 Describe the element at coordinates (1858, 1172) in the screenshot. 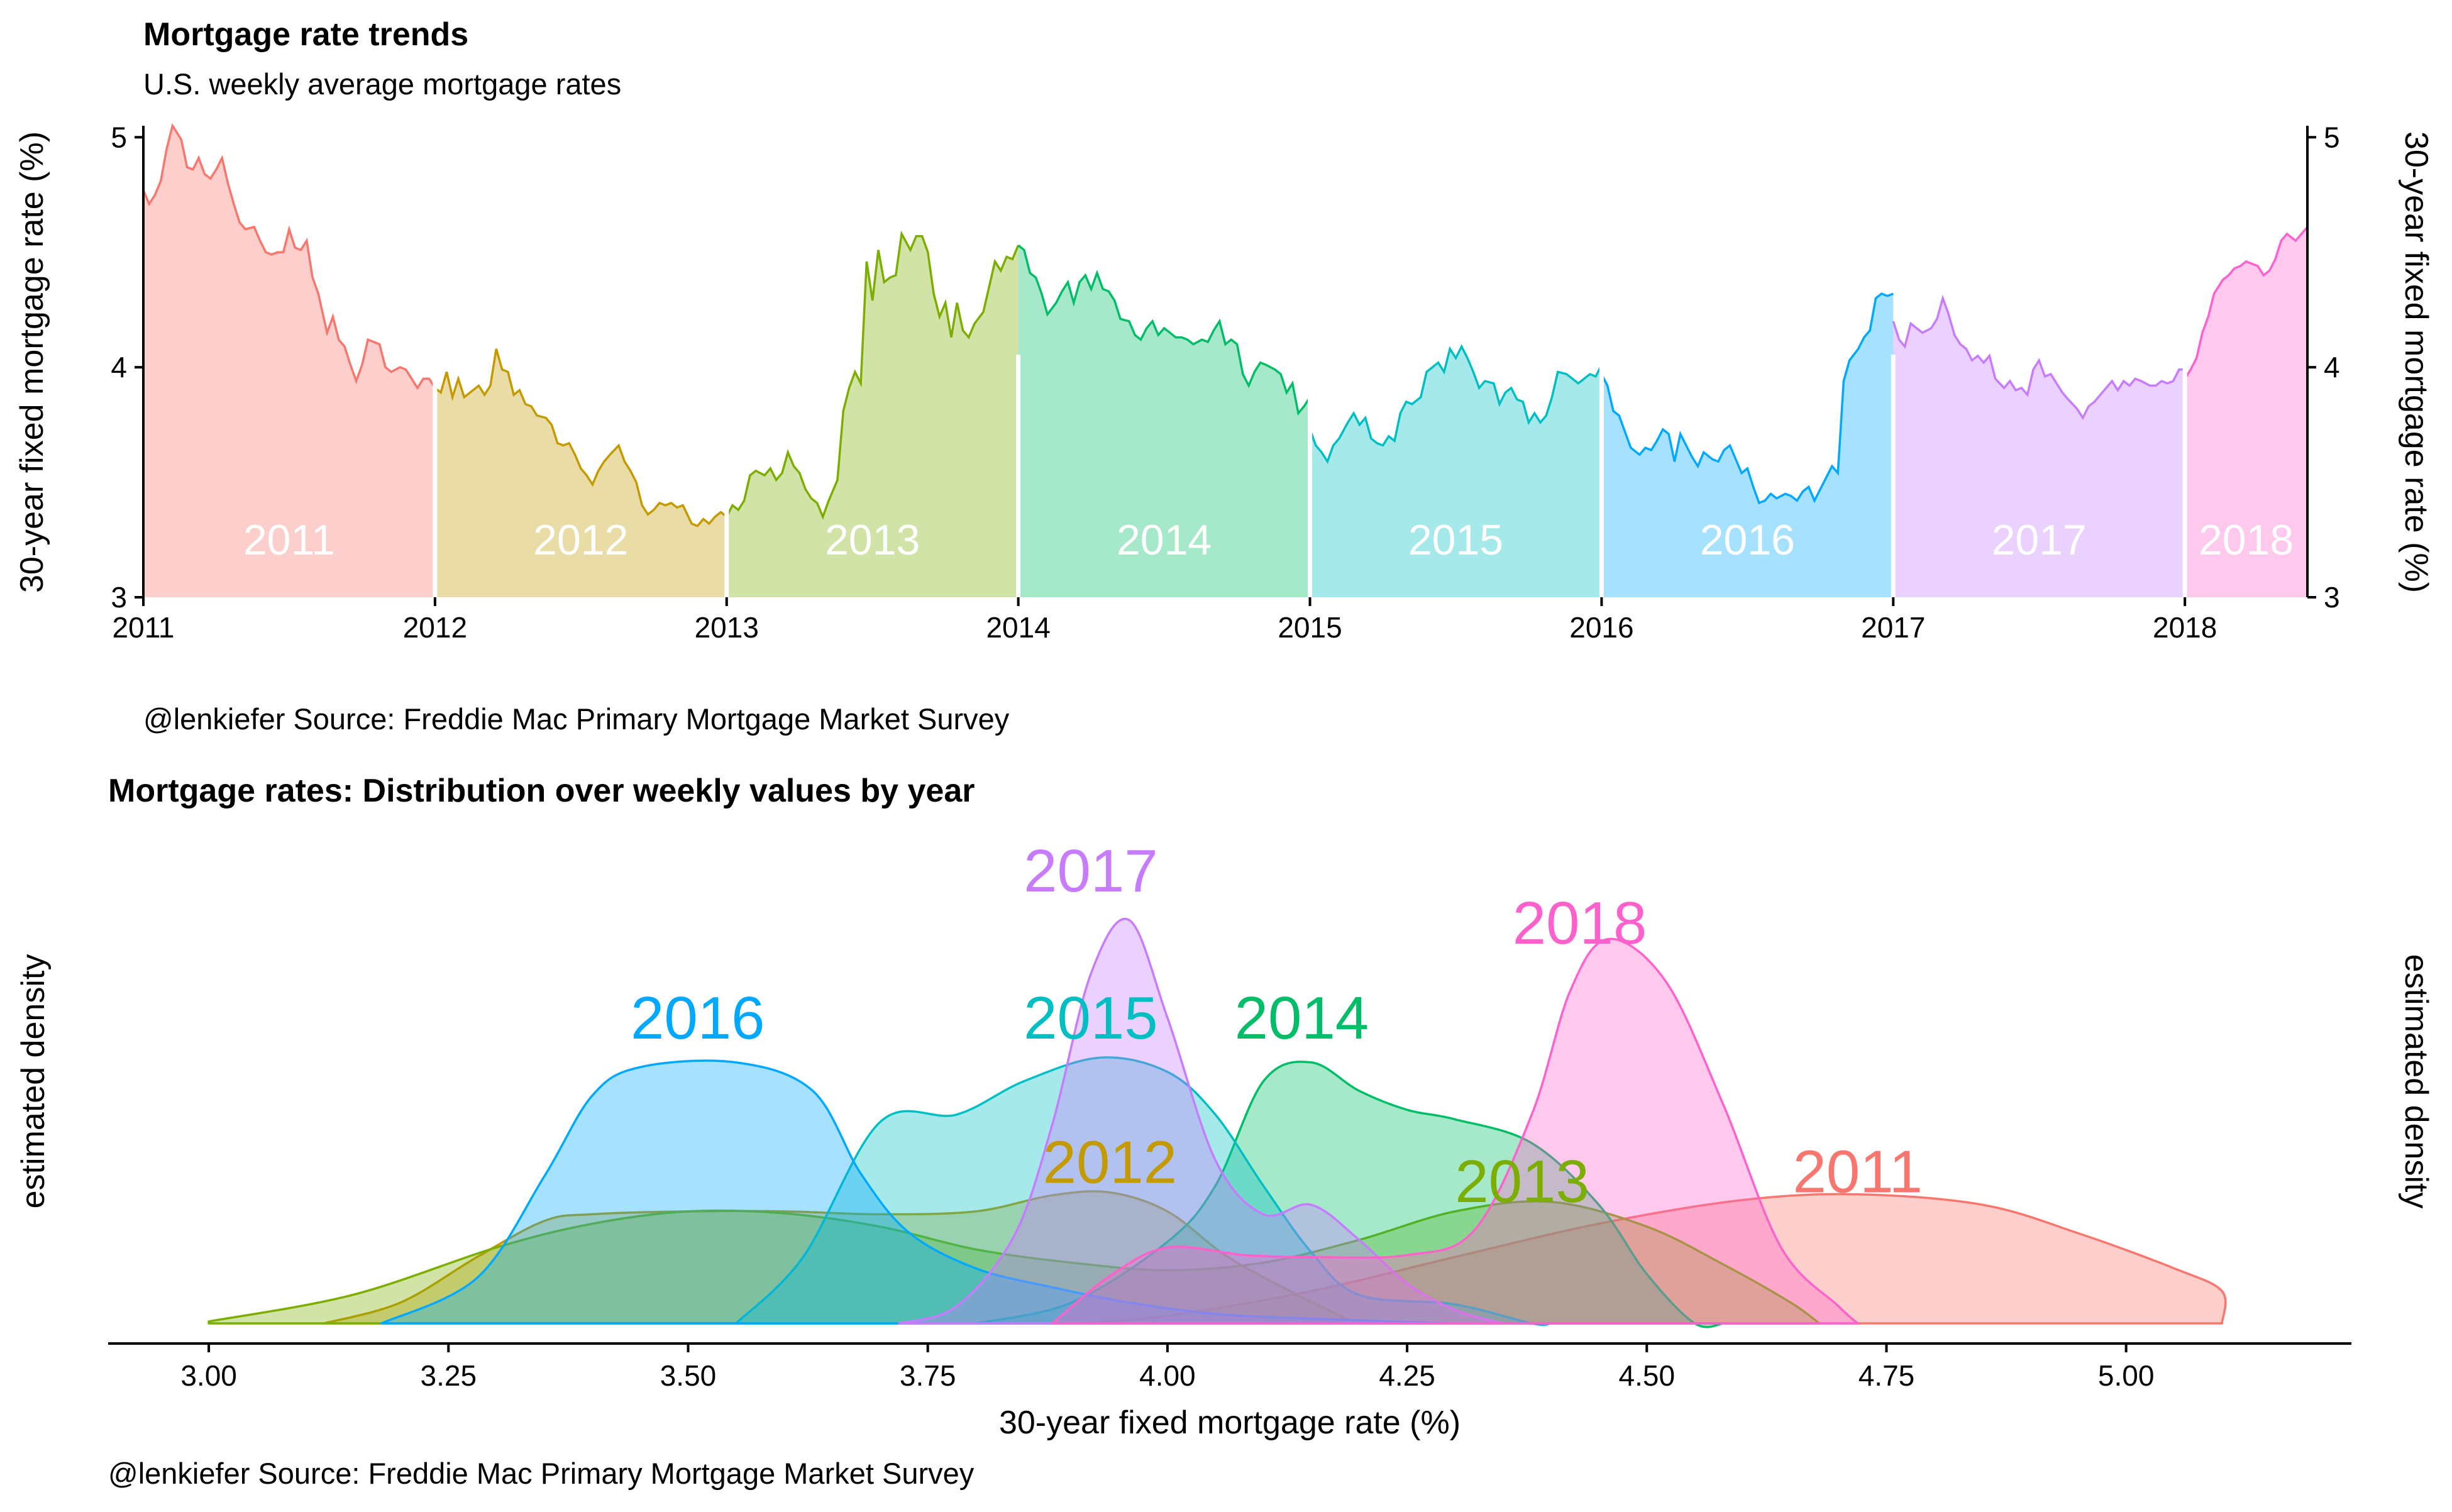

I see `density-label-2011: 2011` at that location.